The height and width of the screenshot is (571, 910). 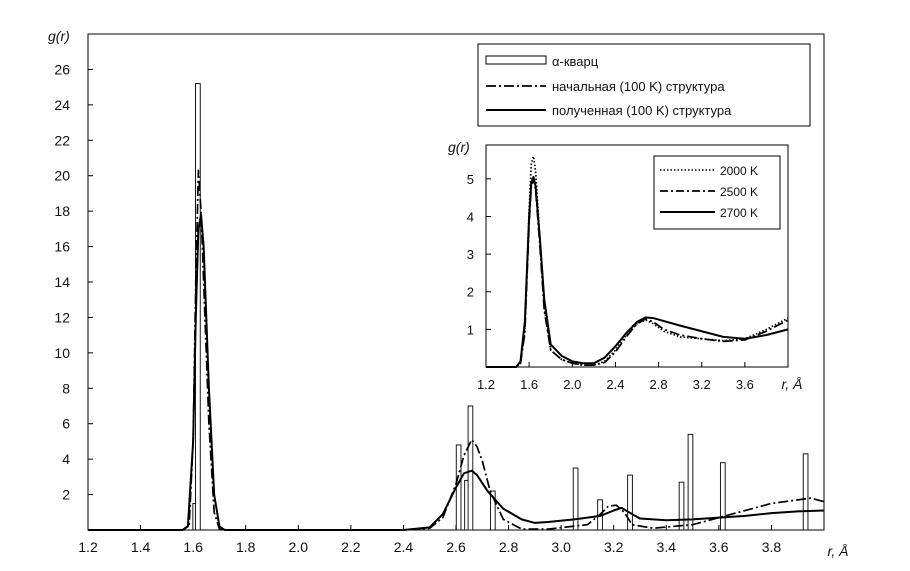 I want to click on inset-y-tick-label: 4, so click(x=470, y=216).